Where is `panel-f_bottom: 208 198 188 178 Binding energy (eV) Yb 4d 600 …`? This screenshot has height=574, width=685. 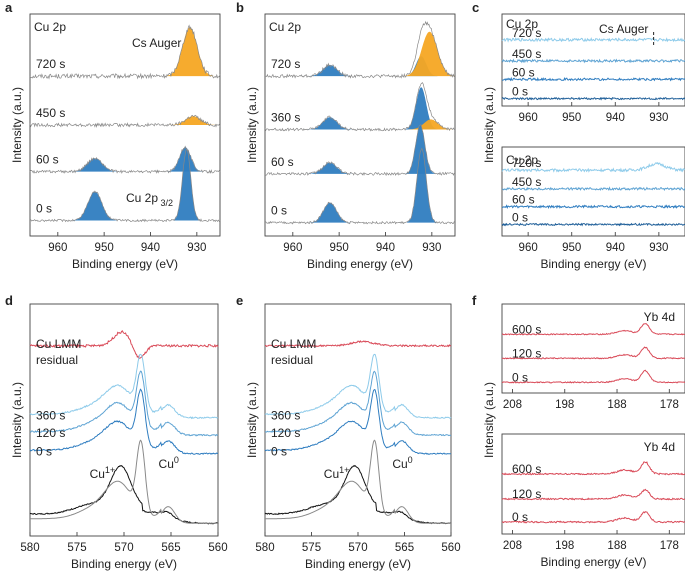
panel-f_bottom: 208 198 188 178 Binding energy (eV) Yb 4d 600 … is located at coordinates (593, 501).